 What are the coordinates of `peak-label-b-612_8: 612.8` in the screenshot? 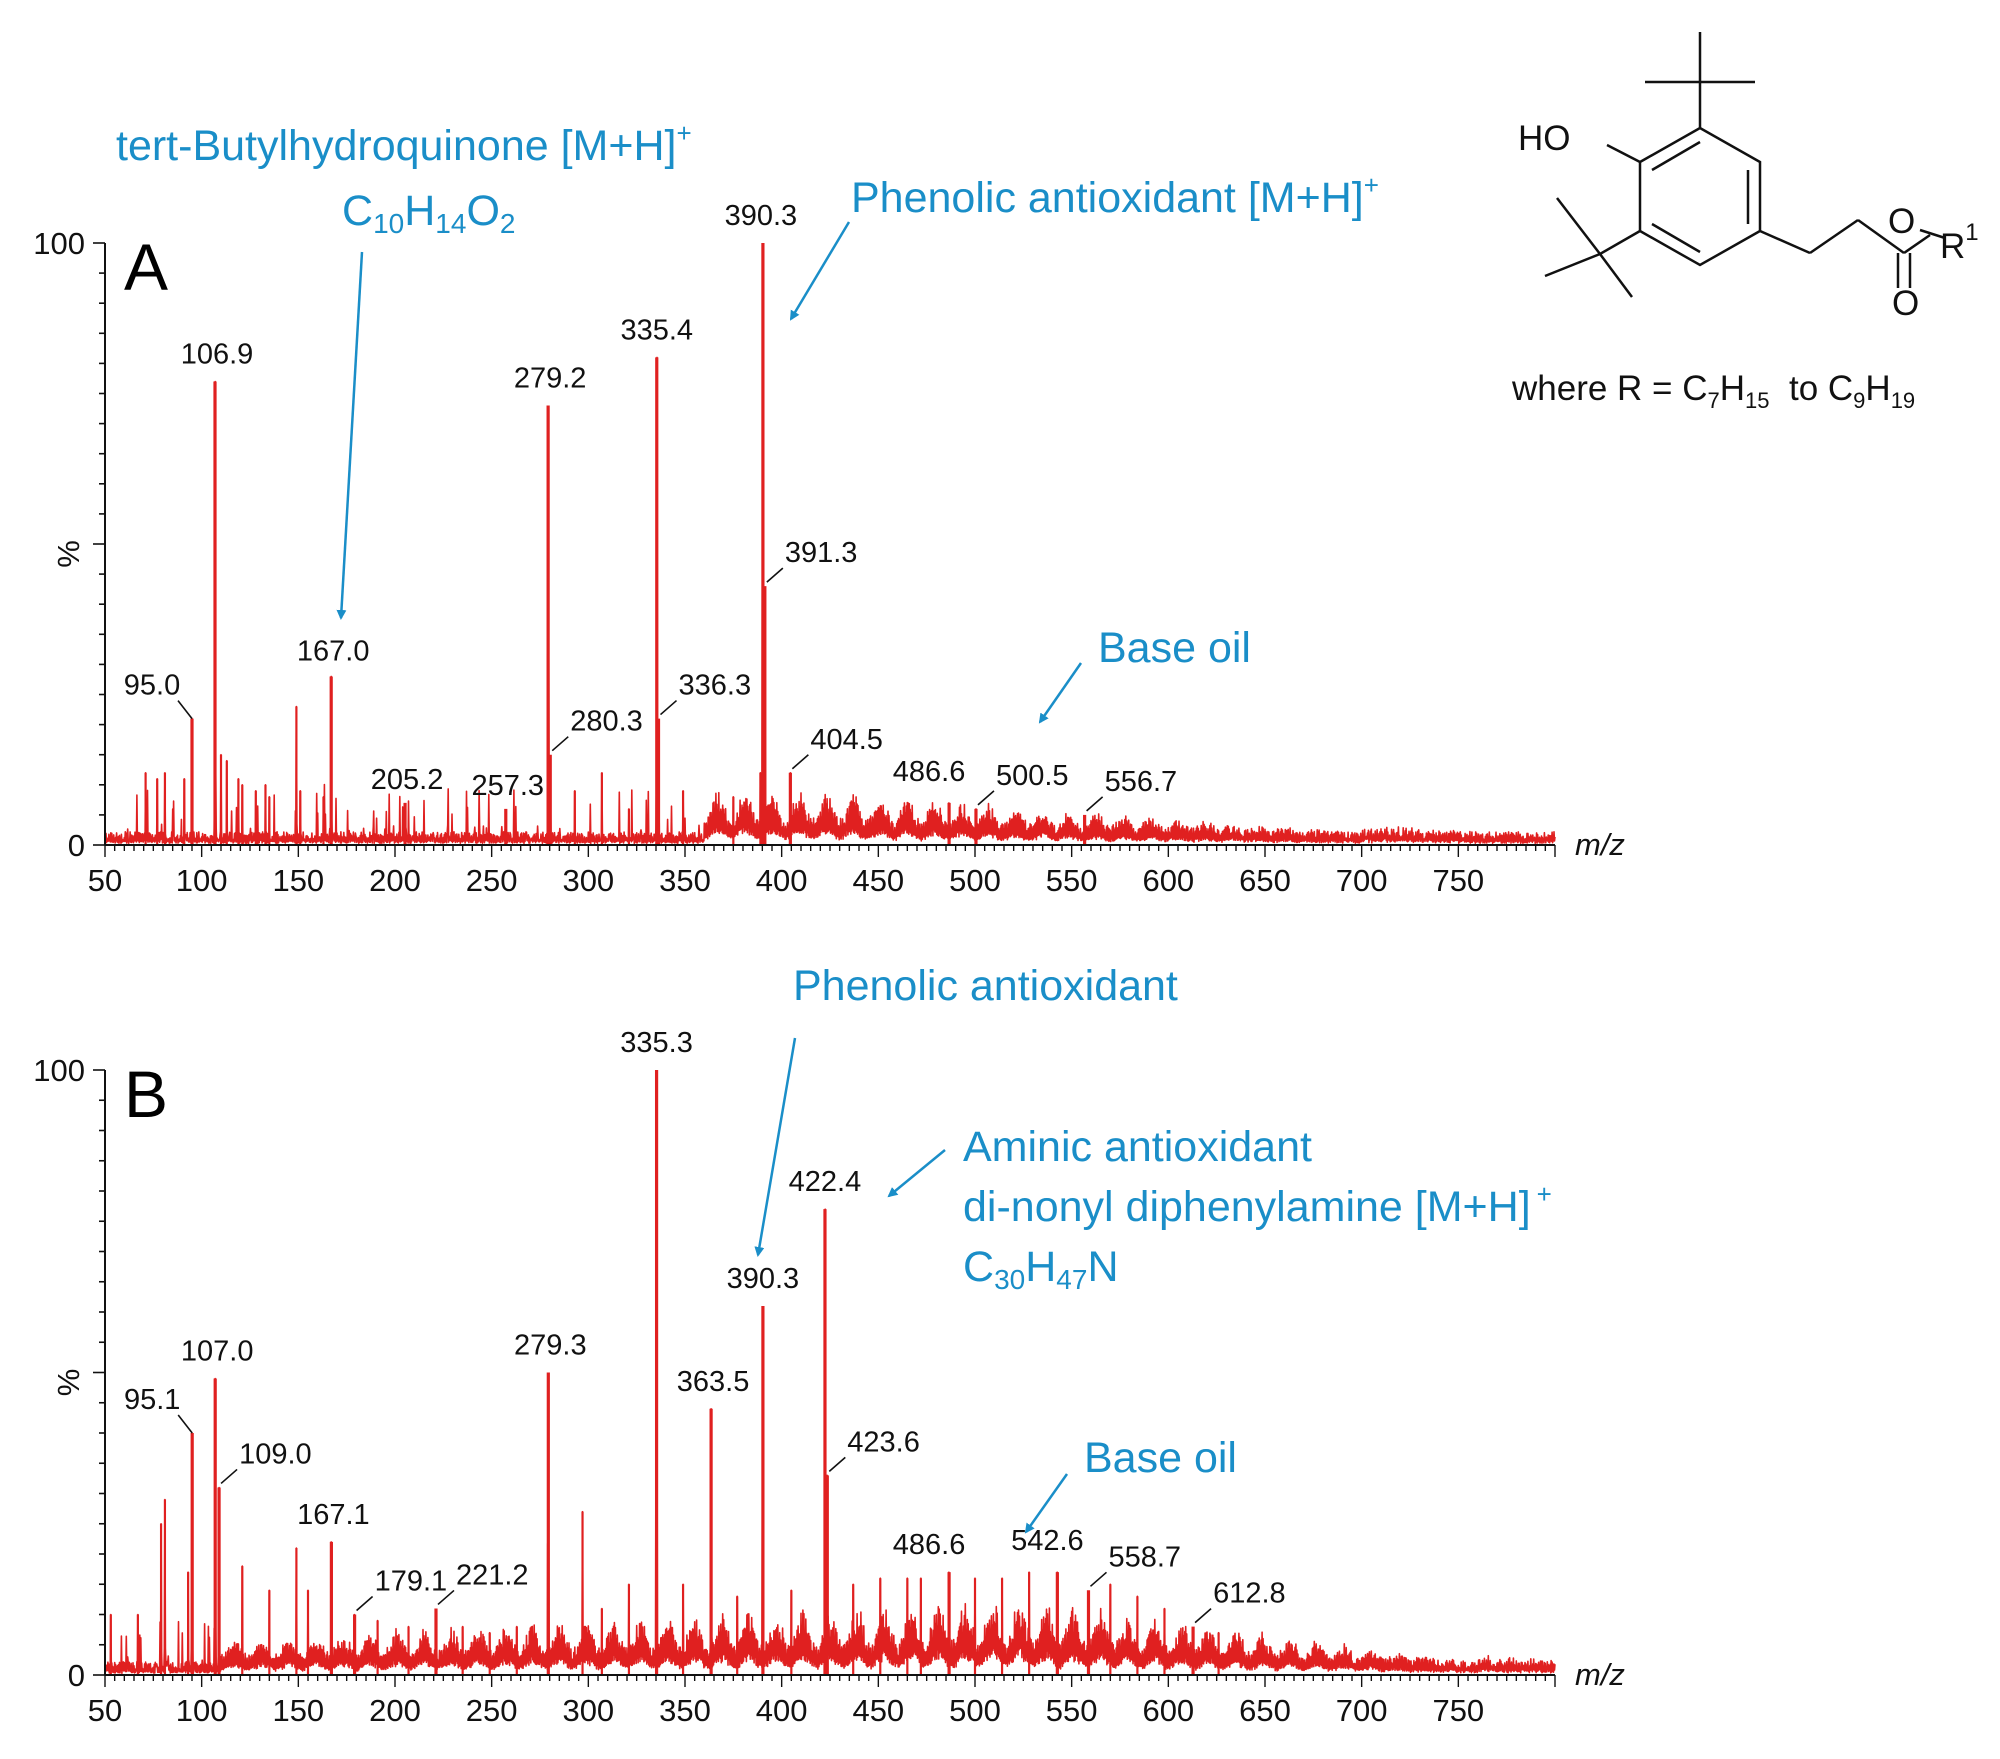 It's located at (1249, 1594).